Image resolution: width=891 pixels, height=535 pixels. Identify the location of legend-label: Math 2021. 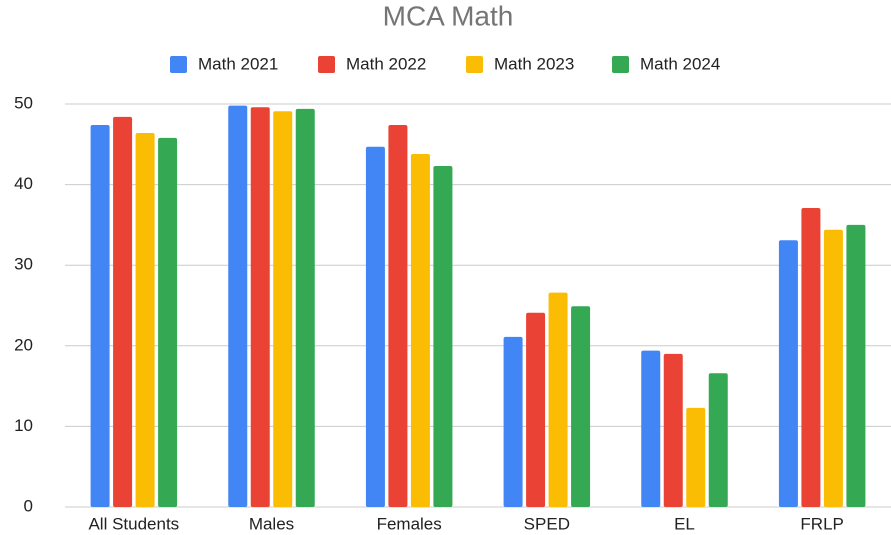
(238, 63).